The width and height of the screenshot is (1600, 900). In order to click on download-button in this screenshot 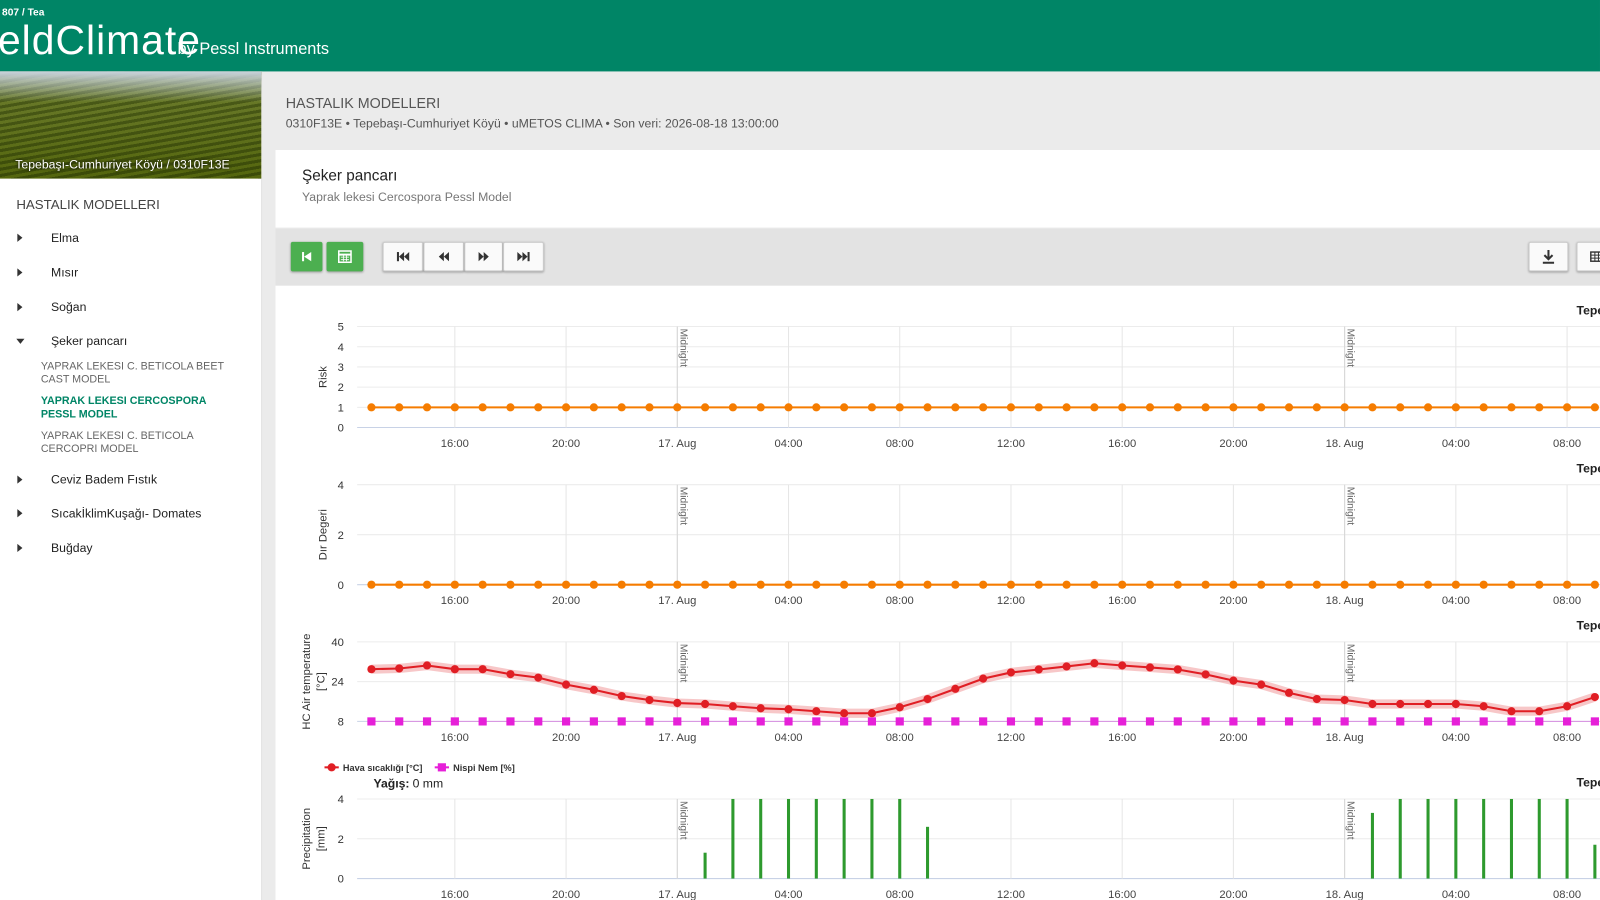, I will do `click(1548, 256)`.